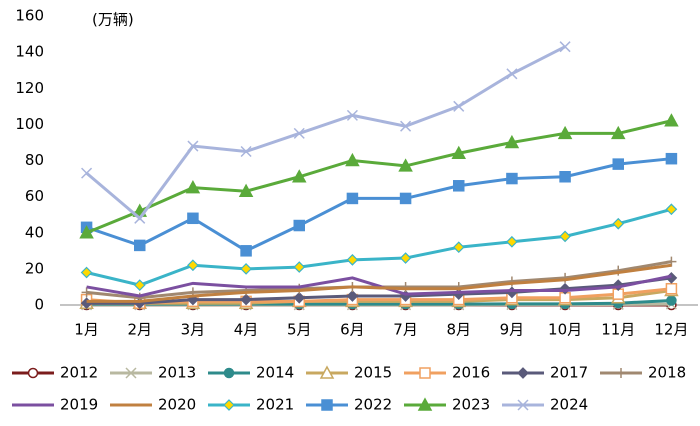 The image size is (700, 426). I want to click on x-tick-label: 7月, so click(405, 330).